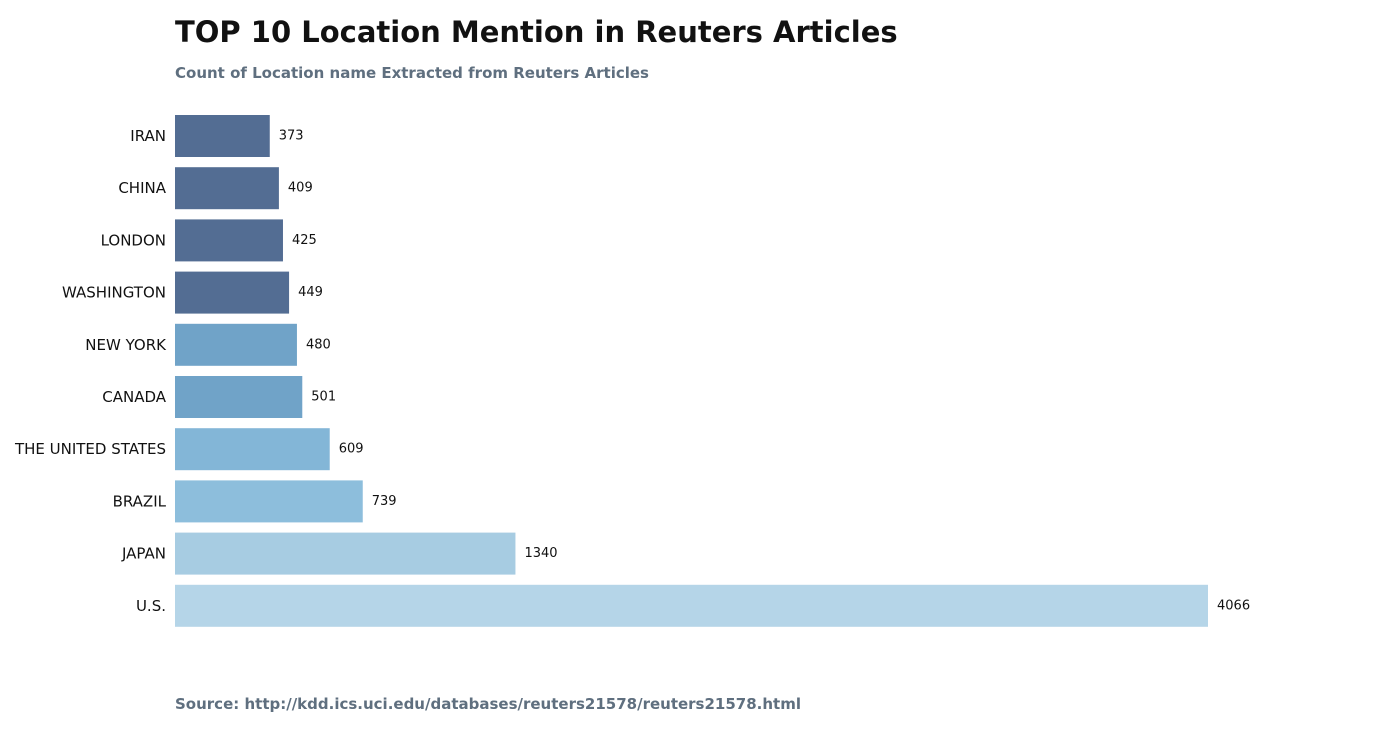 The width and height of the screenshot is (1400, 747). Describe the element at coordinates (384, 501) in the screenshot. I see `value-label: 739` at that location.